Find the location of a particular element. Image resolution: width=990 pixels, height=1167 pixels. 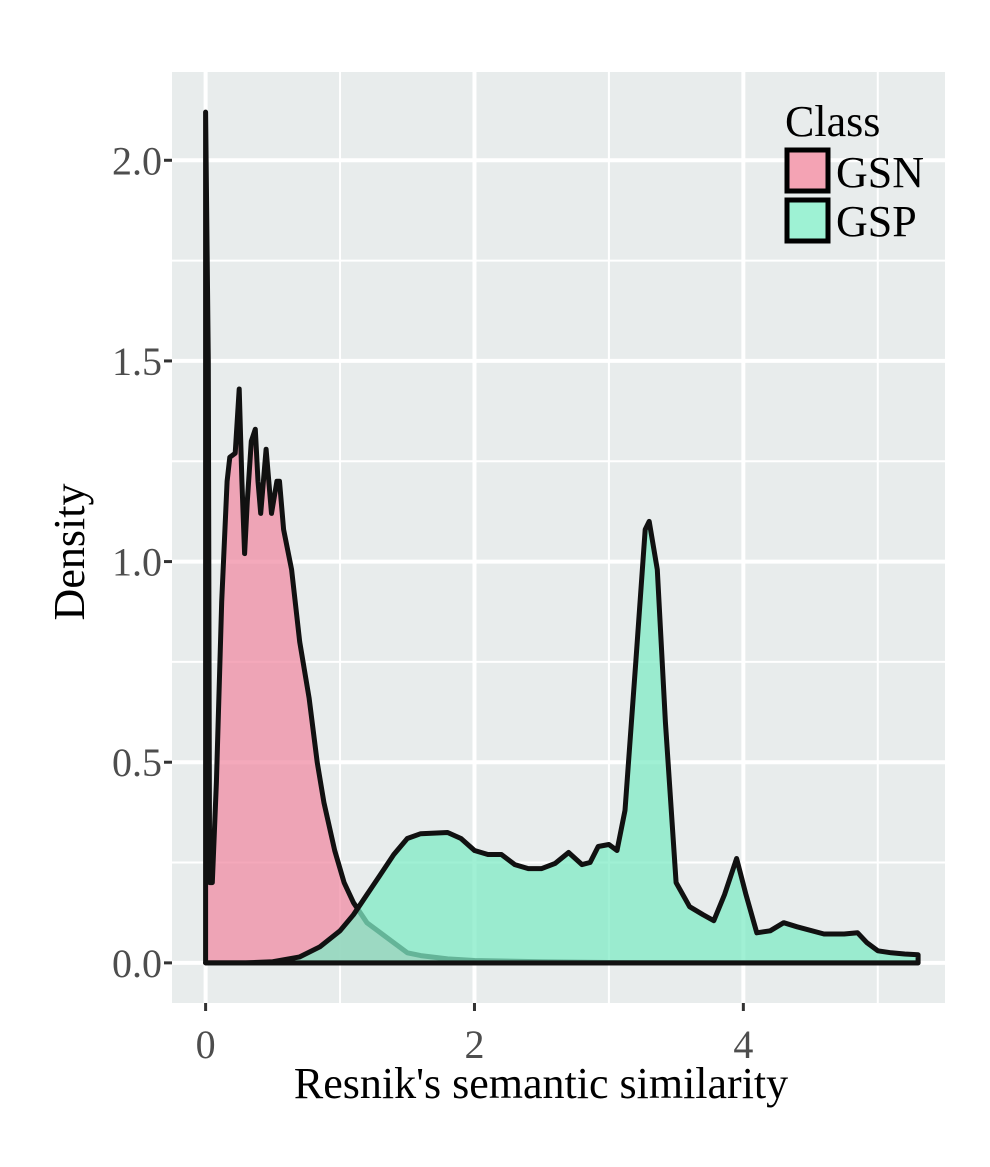

legend-label-gsp: GSP is located at coordinates (876, 221).